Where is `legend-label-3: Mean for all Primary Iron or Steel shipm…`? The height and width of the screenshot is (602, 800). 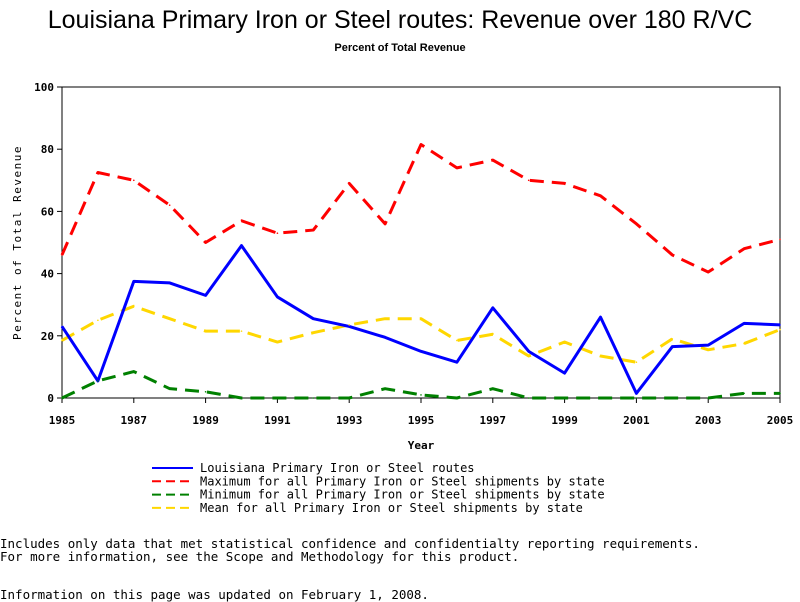
legend-label-3: Mean for all Primary Iron or Steel shipm… is located at coordinates (391, 508).